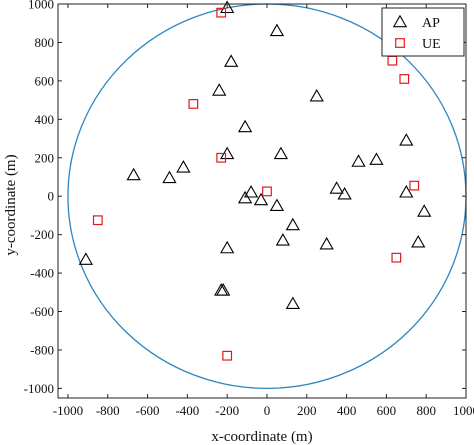  Describe the element at coordinates (267, 410) in the screenshot. I see `x-tick-label: 0` at that location.